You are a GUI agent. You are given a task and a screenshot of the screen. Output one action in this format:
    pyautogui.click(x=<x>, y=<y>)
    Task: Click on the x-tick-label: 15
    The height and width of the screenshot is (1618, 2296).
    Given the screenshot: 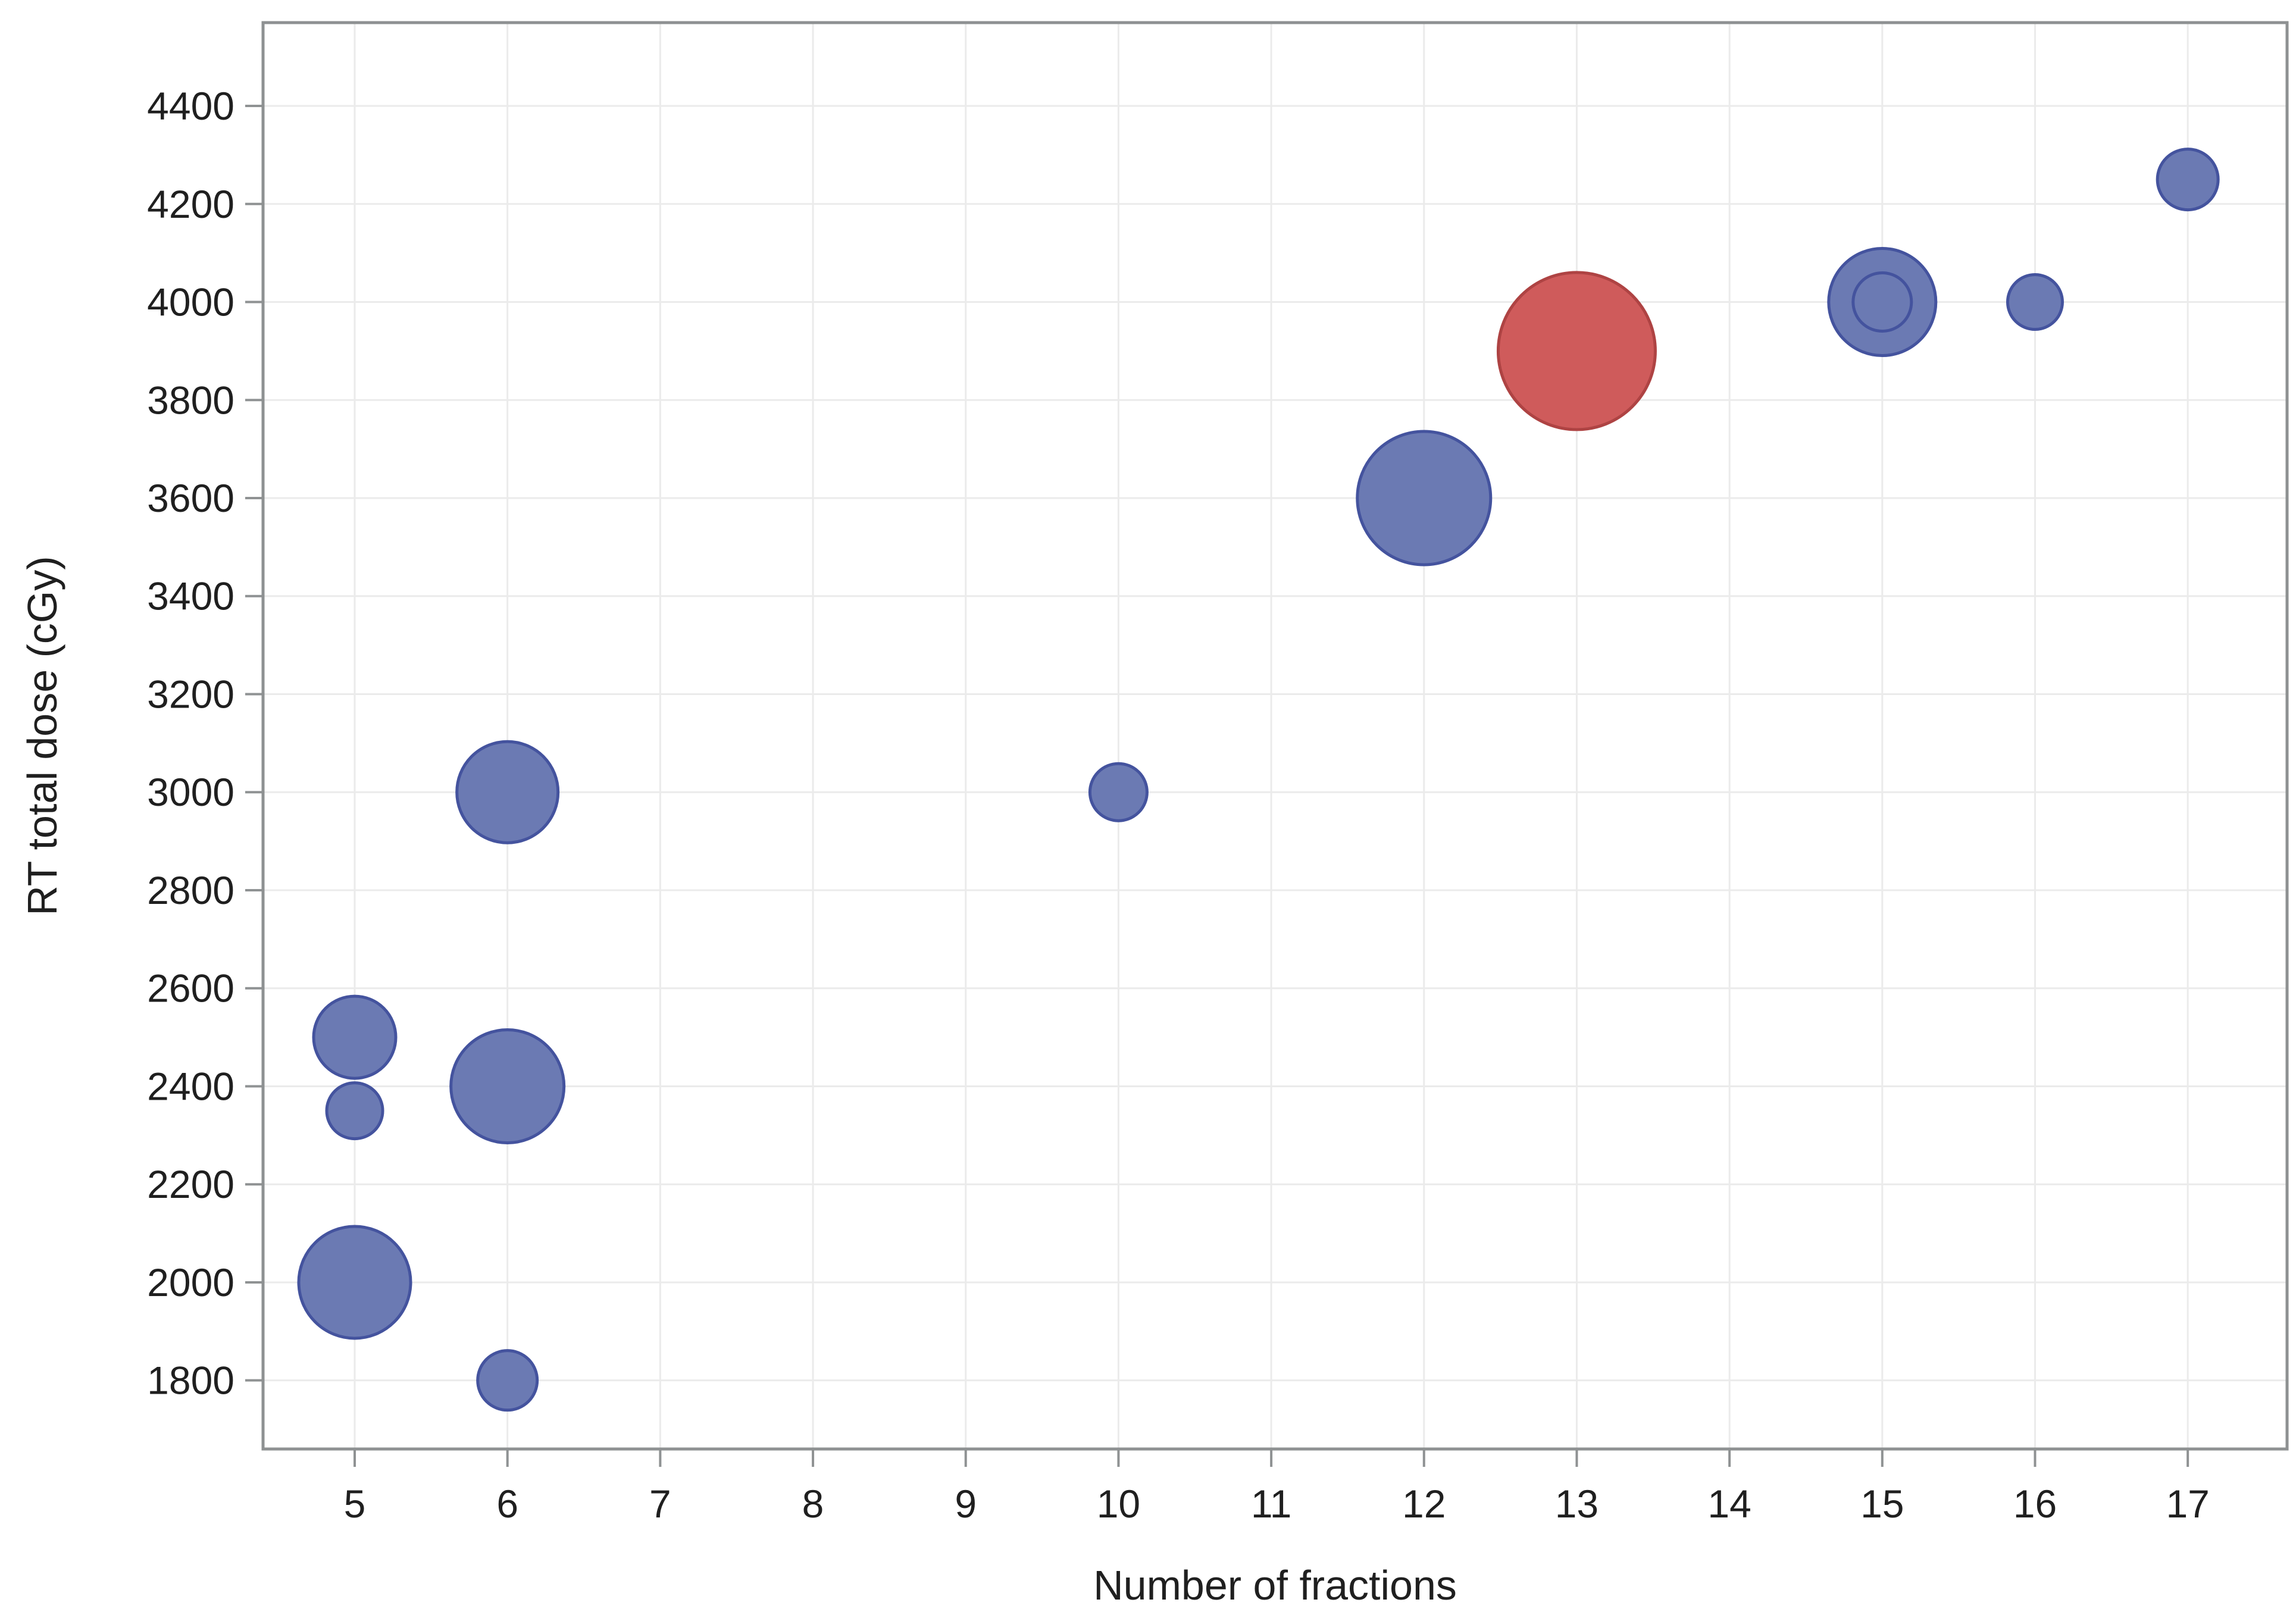 What is the action you would take?
    pyautogui.click(x=1882, y=1504)
    